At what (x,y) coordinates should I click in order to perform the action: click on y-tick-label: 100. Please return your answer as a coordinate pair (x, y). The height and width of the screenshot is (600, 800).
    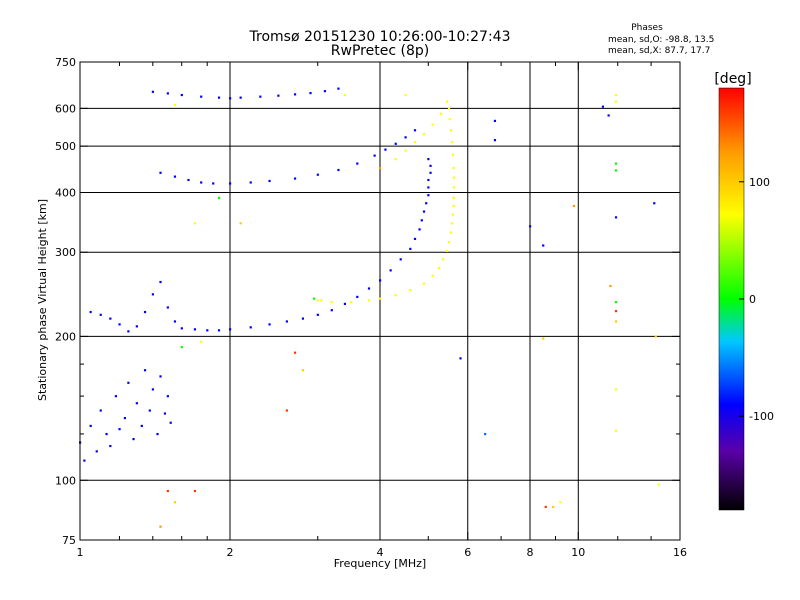
    Looking at the image, I should click on (65, 480).